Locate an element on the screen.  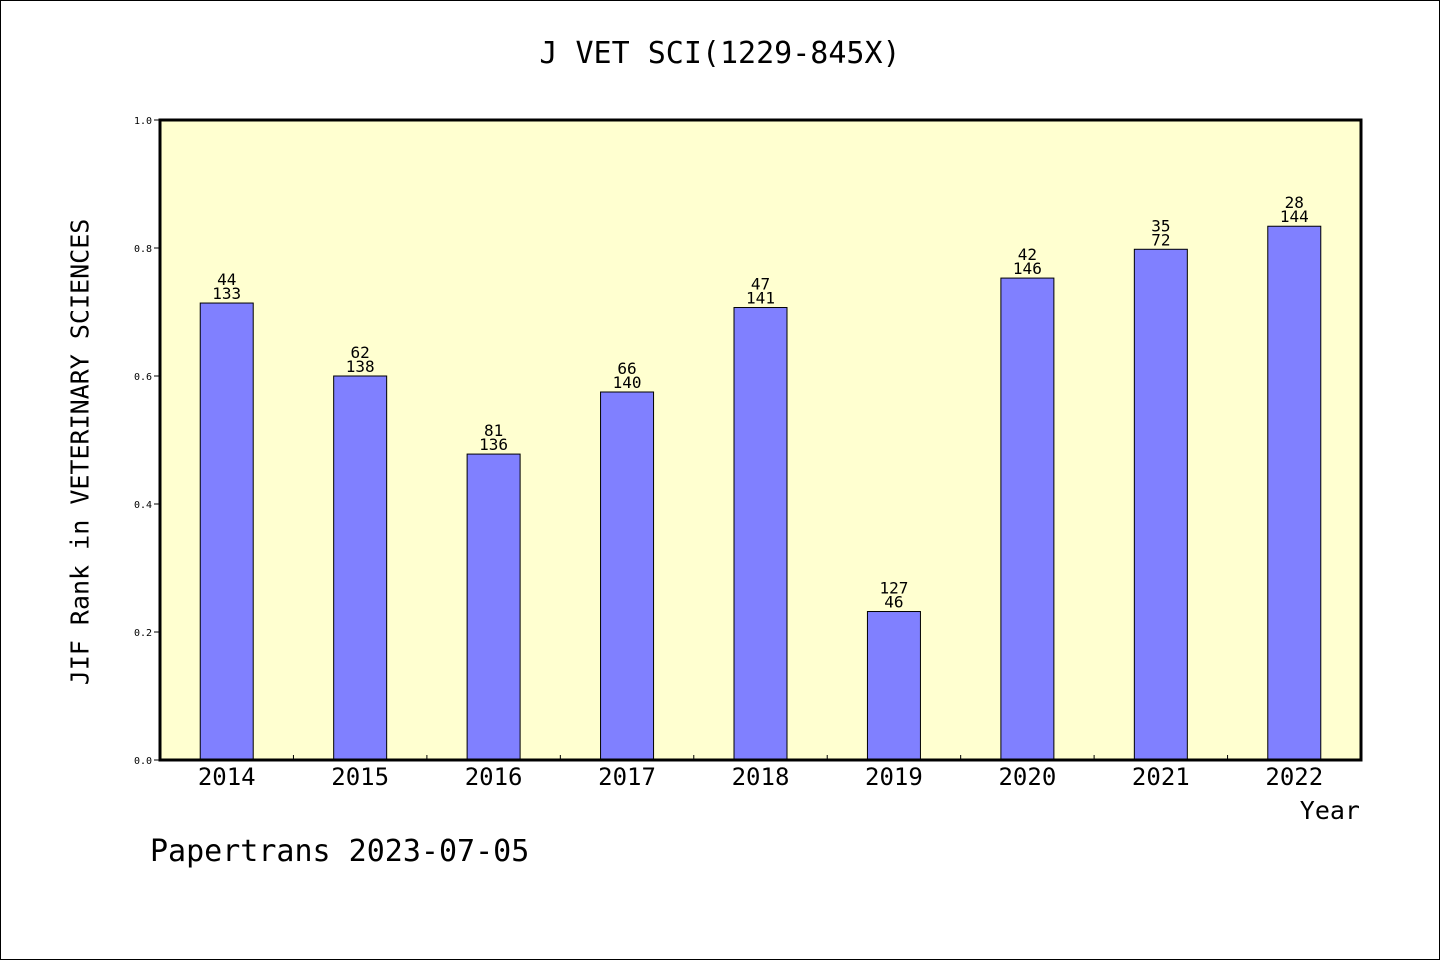
bar-rank-label: 127 is located at coordinates (893, 588).